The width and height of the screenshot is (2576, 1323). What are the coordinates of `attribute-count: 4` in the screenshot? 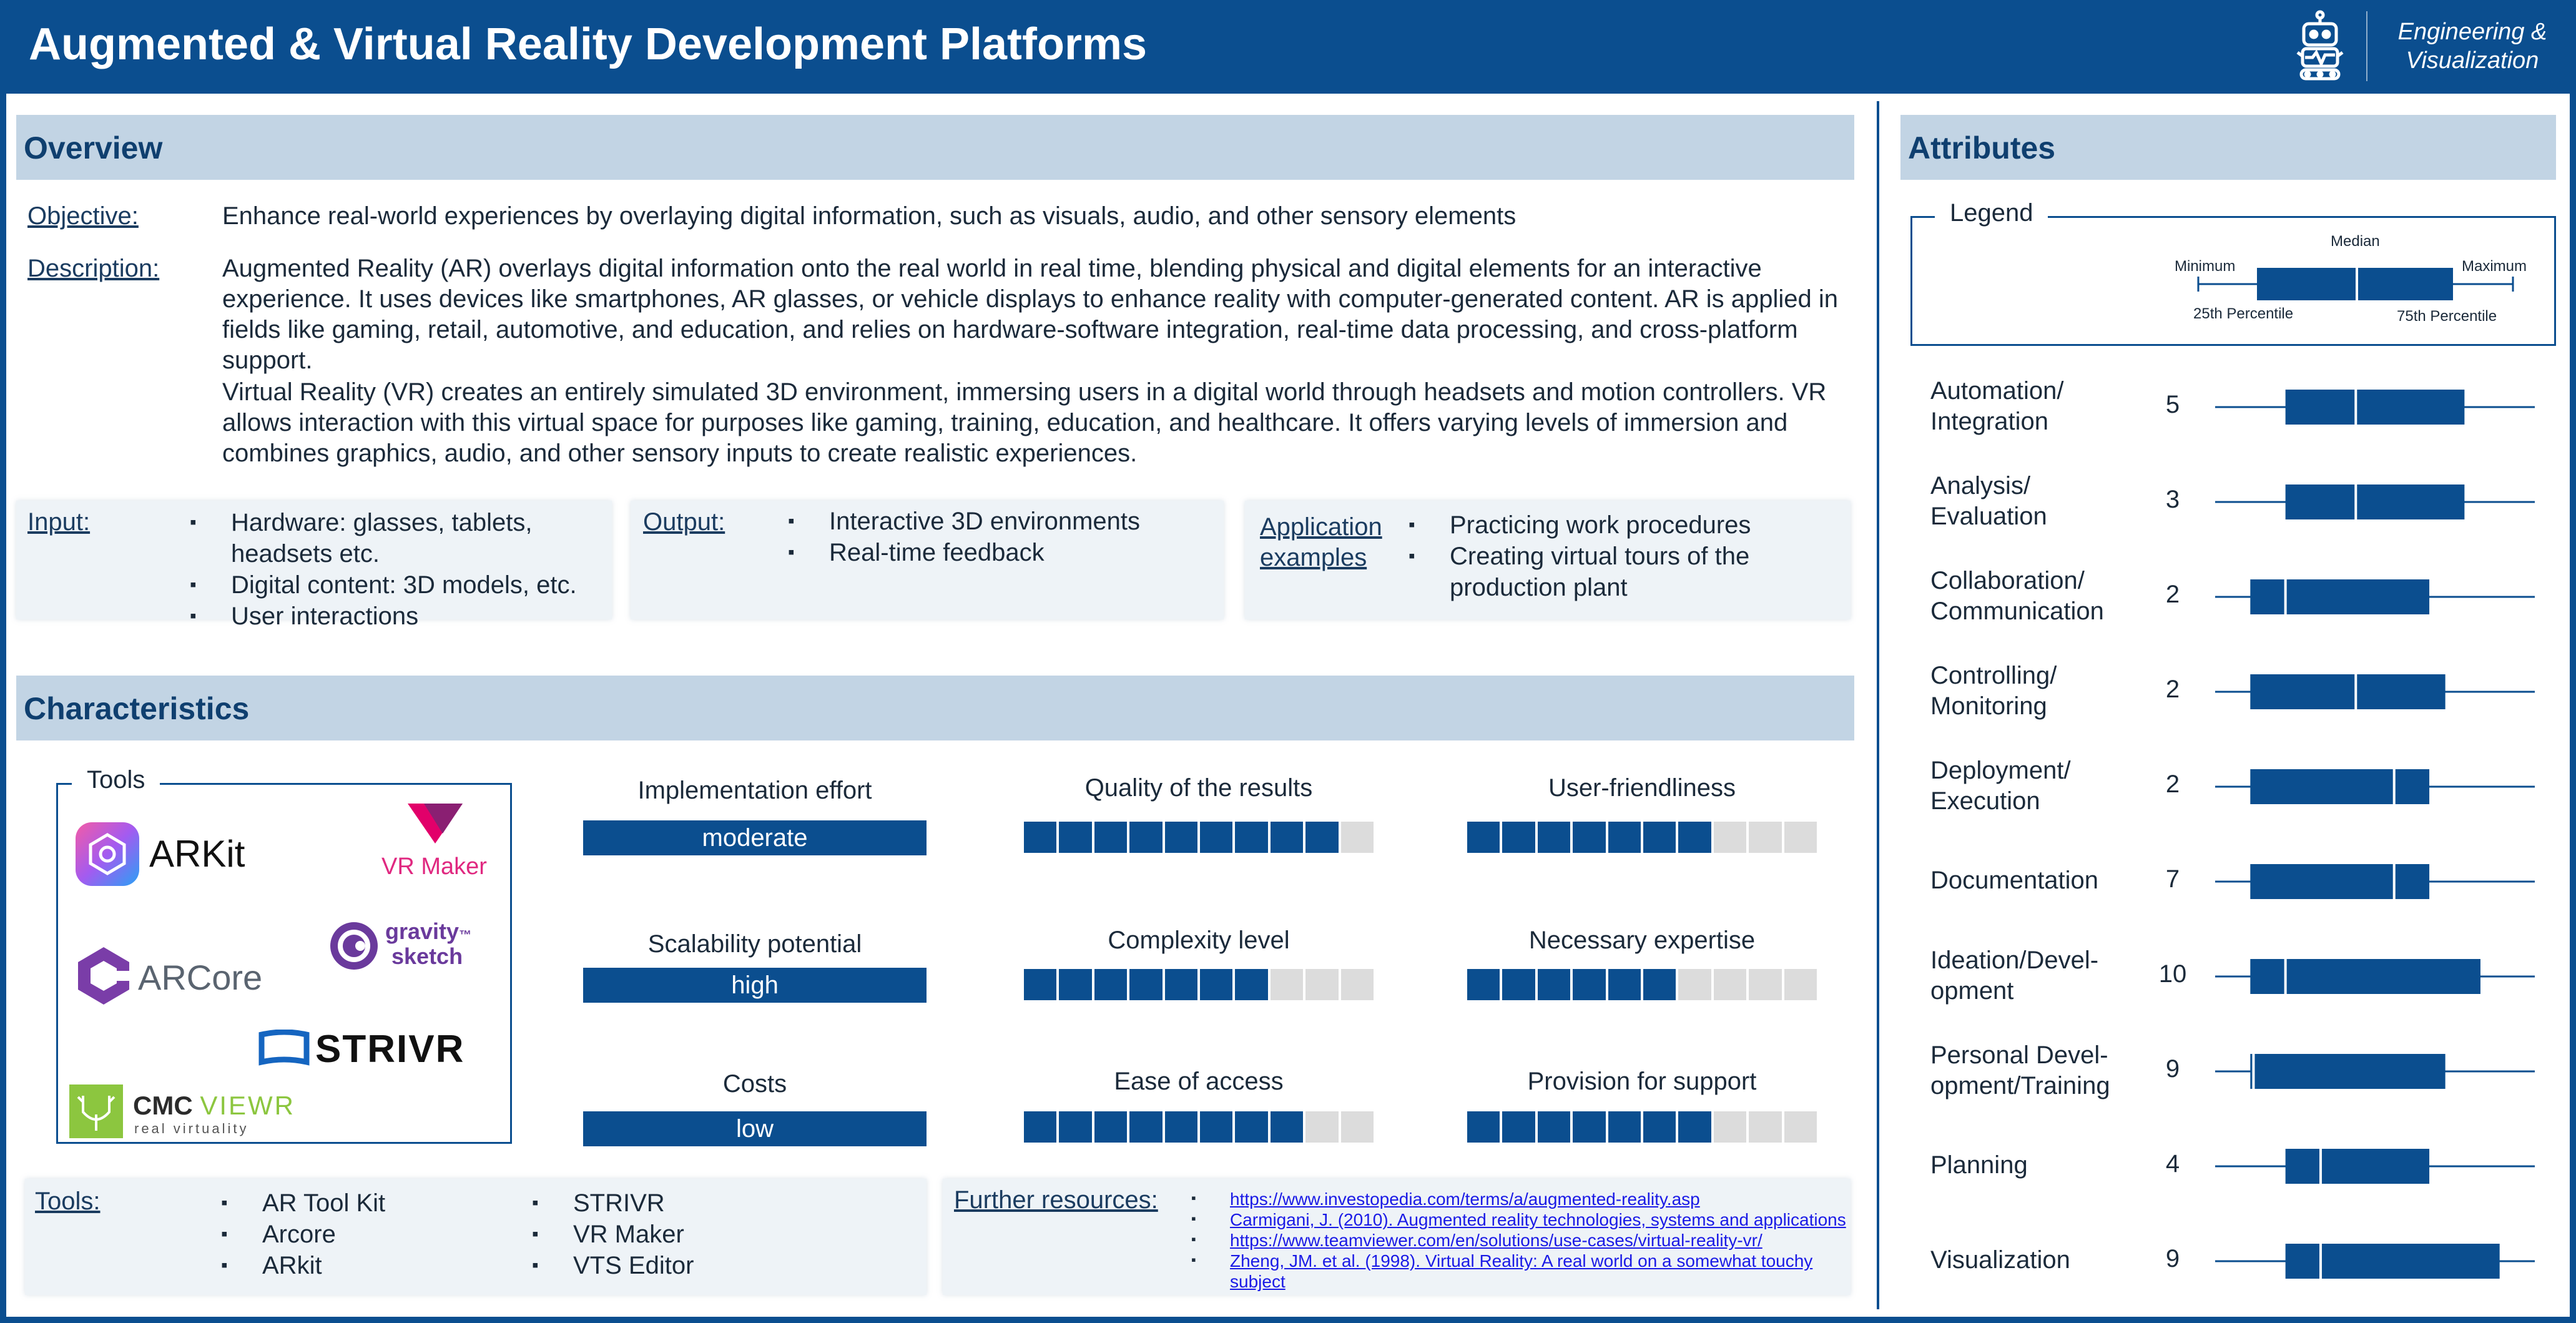 It's located at (2172, 1164).